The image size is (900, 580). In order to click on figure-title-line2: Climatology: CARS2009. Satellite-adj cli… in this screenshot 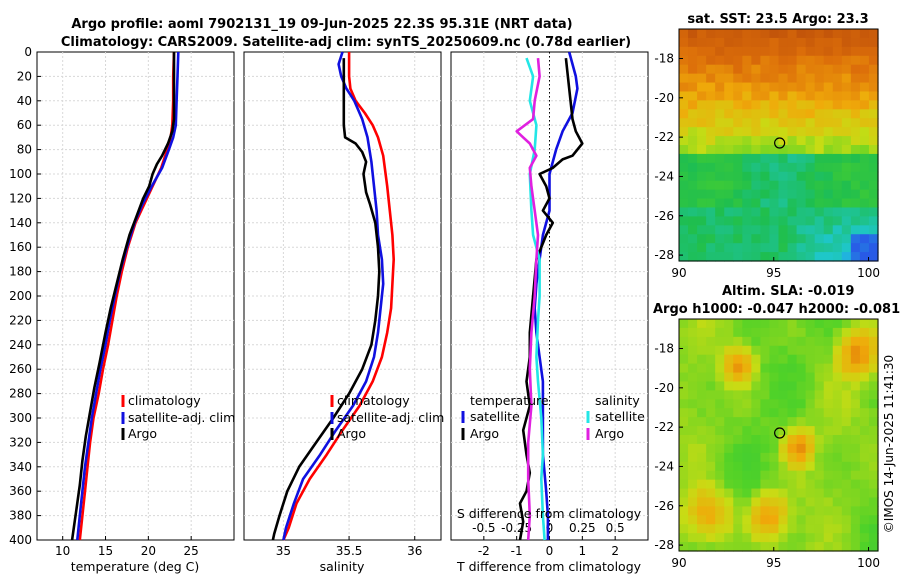, I will do `click(346, 42)`.